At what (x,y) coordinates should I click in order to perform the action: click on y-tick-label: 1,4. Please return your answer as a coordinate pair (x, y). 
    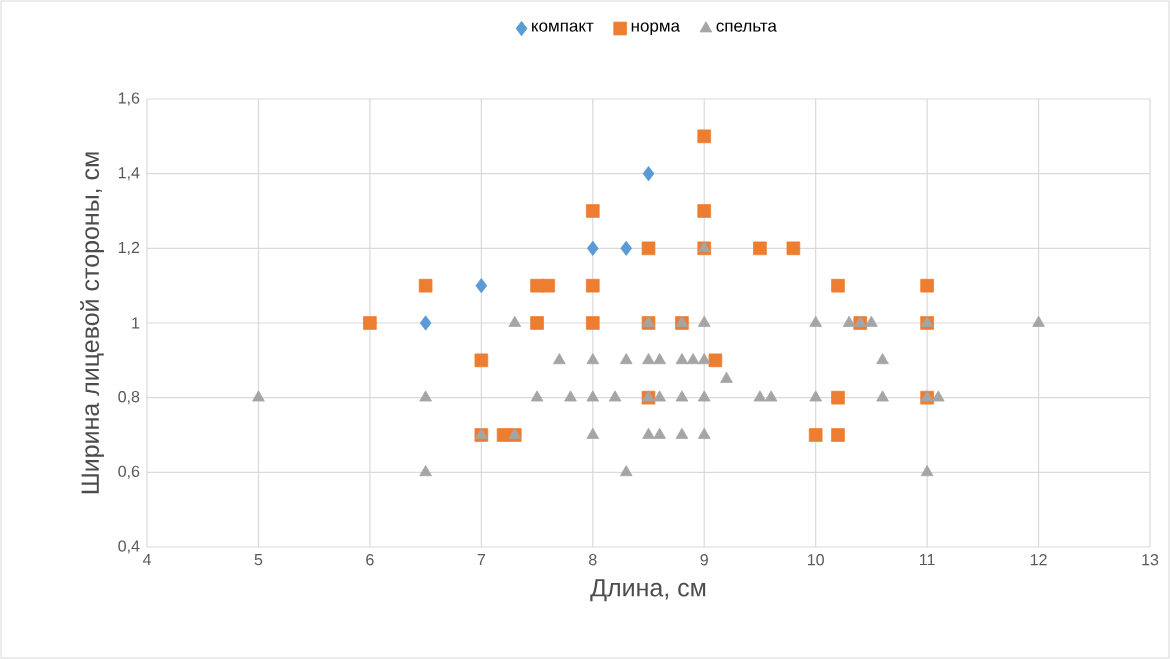
    Looking at the image, I should click on (129, 174).